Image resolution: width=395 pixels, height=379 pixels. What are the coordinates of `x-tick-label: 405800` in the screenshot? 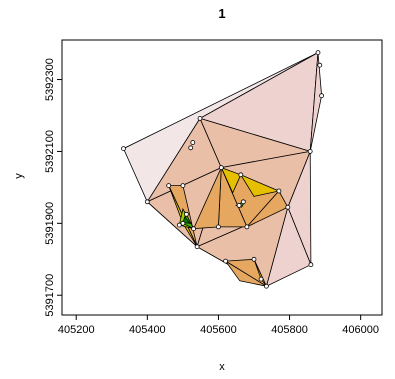 It's located at (289, 330).